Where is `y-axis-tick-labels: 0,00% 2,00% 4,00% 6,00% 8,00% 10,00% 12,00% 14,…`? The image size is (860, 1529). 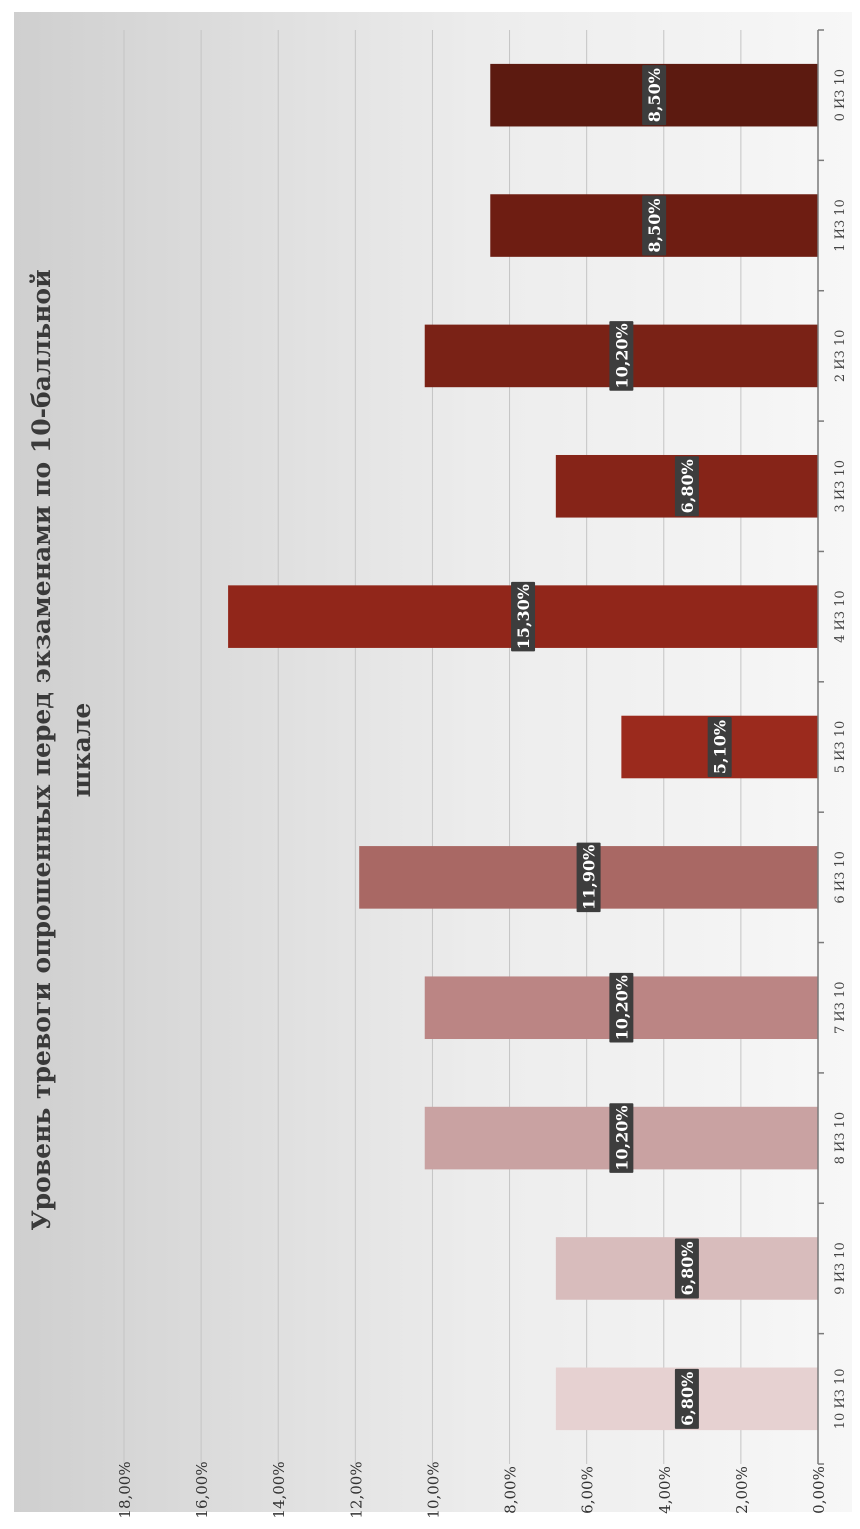
y-axis-tick-labels: 0,00% 2,00% 4,00% 6,00% 8,00% 10,00% 12,00% 14,… is located at coordinates (472, 1489).